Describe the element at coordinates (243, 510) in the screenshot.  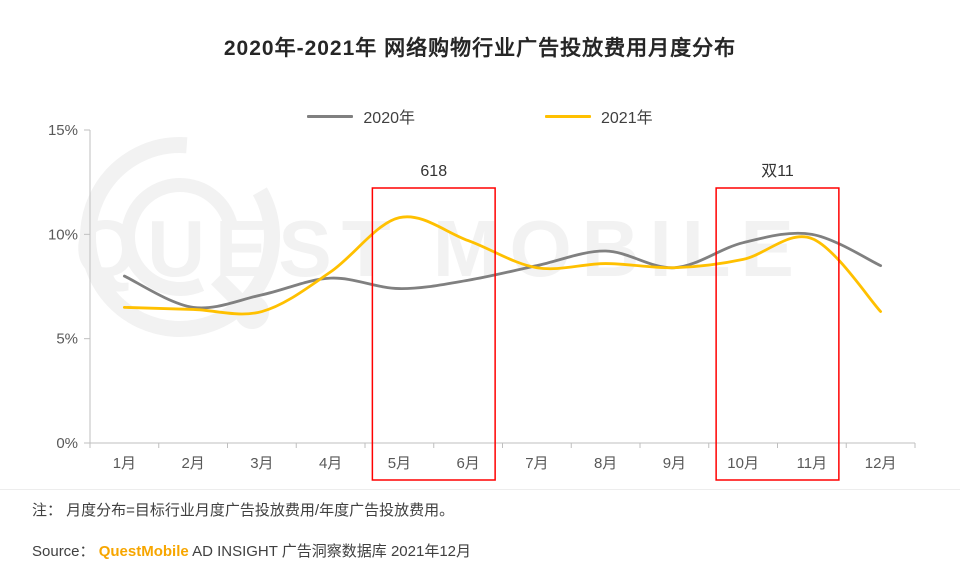
I see `footnote: 注： 月度分布=目标行业月度广告投放费用/年度广告投放费用。` at that location.